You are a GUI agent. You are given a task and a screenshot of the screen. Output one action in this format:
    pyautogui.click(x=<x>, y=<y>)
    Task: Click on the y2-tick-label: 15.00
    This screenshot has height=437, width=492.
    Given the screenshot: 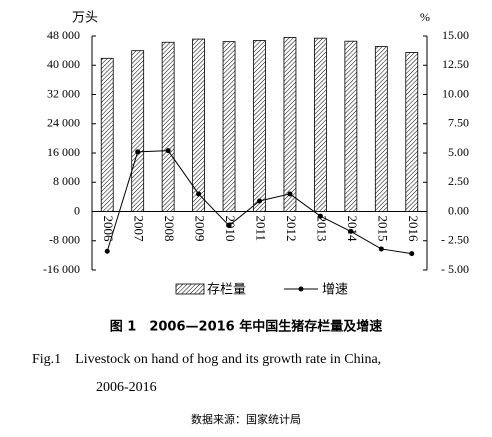 What is the action you would take?
    pyautogui.click(x=455, y=35)
    